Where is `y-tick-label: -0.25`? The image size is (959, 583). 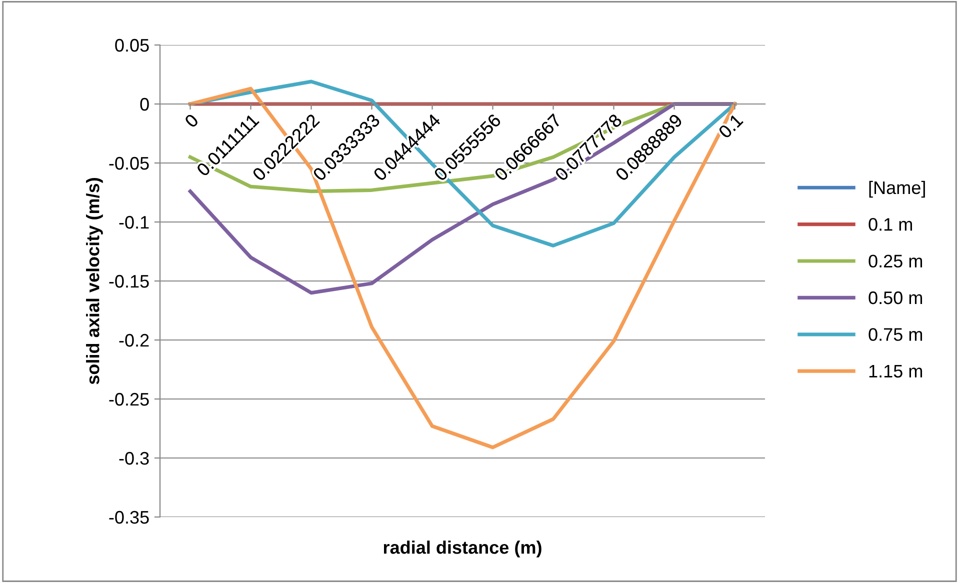 y-tick-label: -0.25 is located at coordinates (129, 399).